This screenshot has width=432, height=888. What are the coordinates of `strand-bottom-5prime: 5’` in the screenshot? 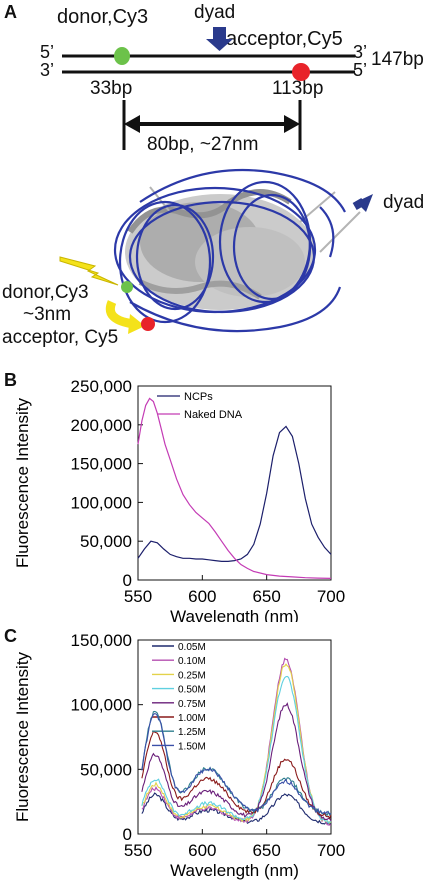 It's located at (360, 70).